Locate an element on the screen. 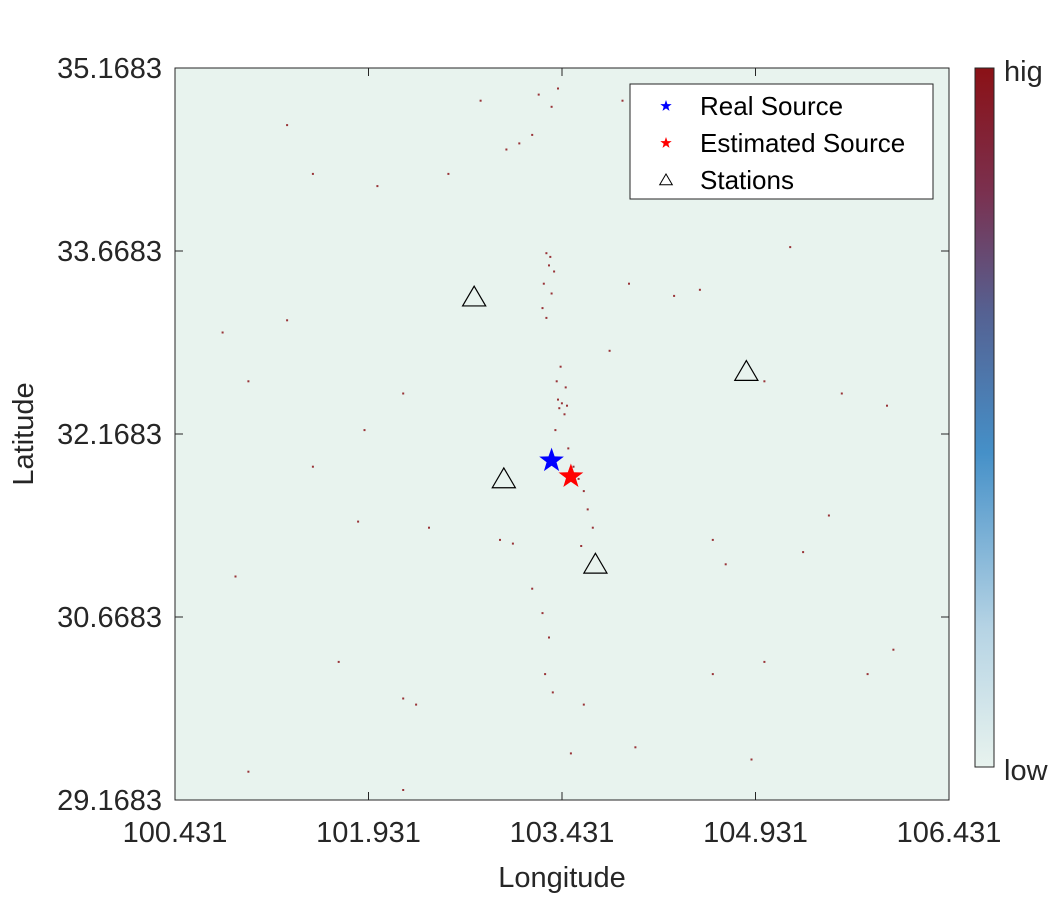 The image size is (1050, 905). legend-label-real-source: Real Source is located at coordinates (771, 106).